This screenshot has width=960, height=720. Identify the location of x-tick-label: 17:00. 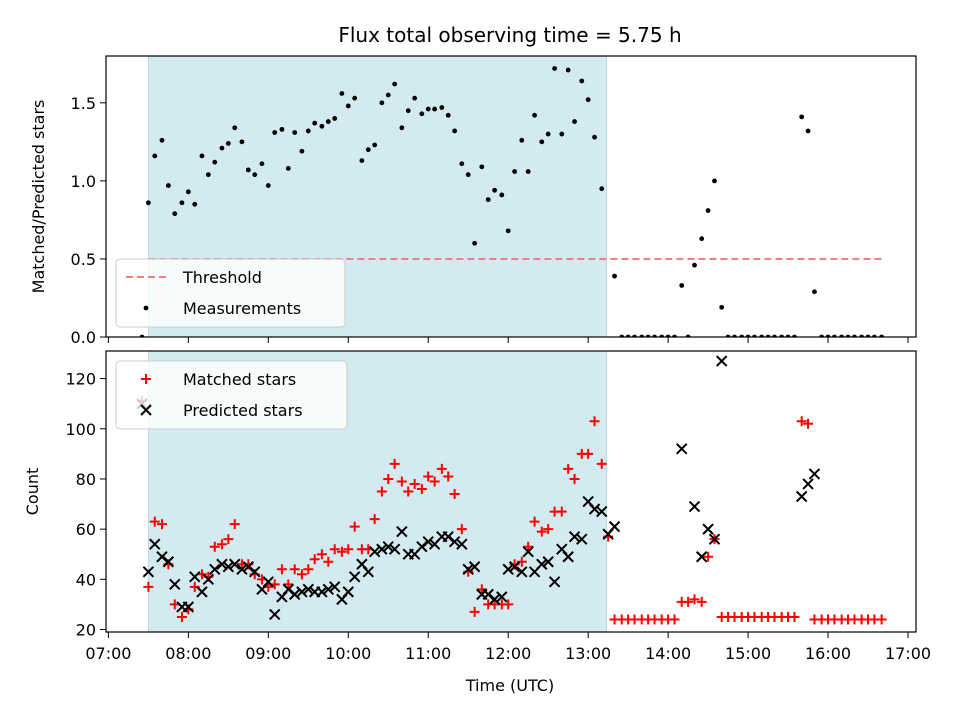
(908, 653).